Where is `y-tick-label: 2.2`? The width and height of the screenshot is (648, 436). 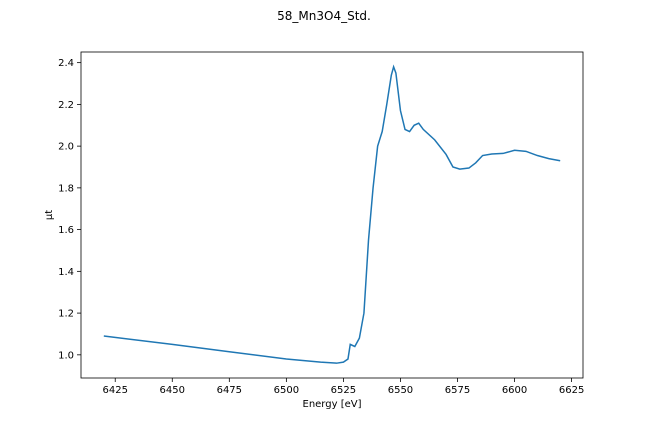
y-tick-label: 2.2 is located at coordinates (66, 105).